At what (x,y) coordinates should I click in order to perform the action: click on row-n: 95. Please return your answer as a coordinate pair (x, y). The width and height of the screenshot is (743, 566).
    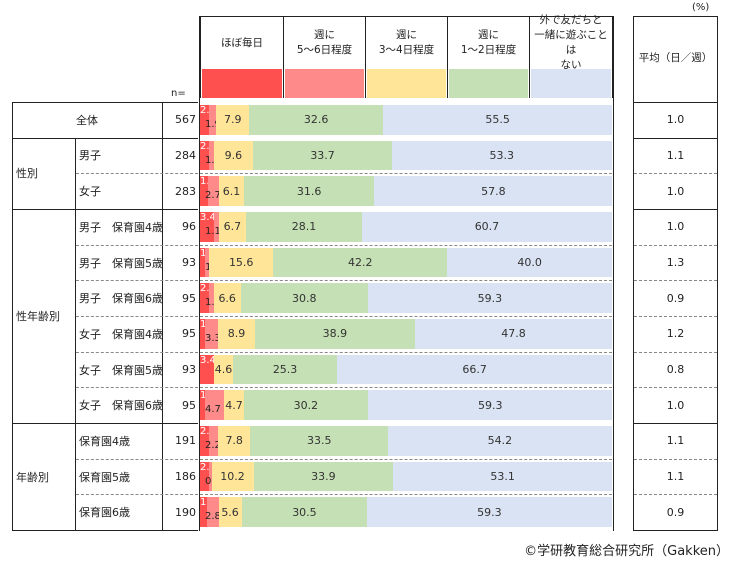
    Looking at the image, I should click on (189, 405).